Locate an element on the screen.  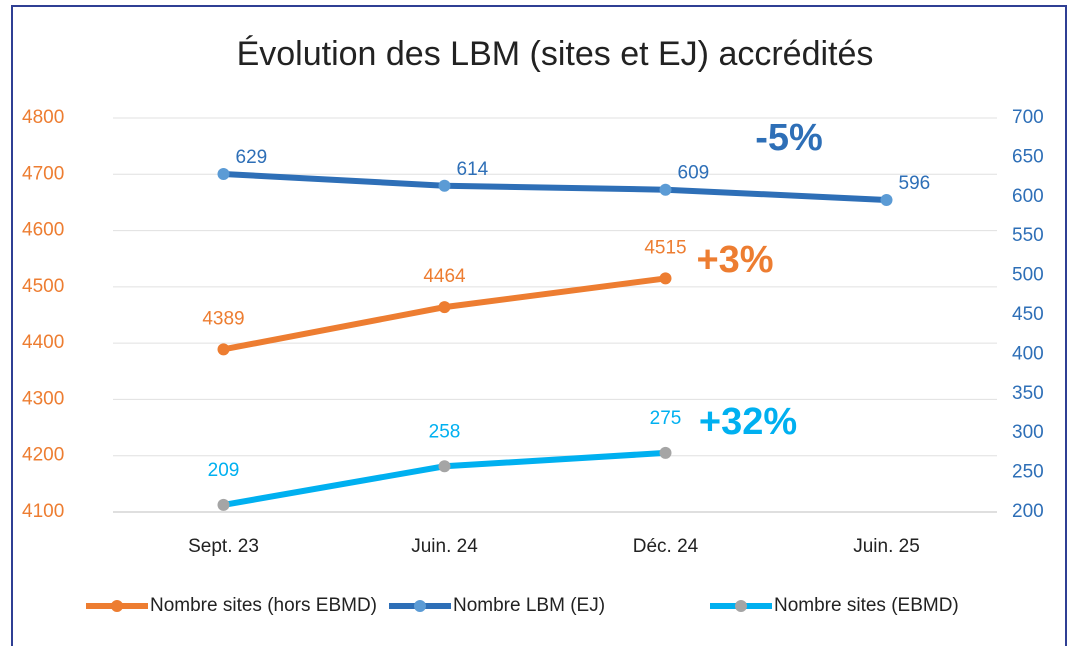
y-tick-label: 4700 is located at coordinates (43, 173).